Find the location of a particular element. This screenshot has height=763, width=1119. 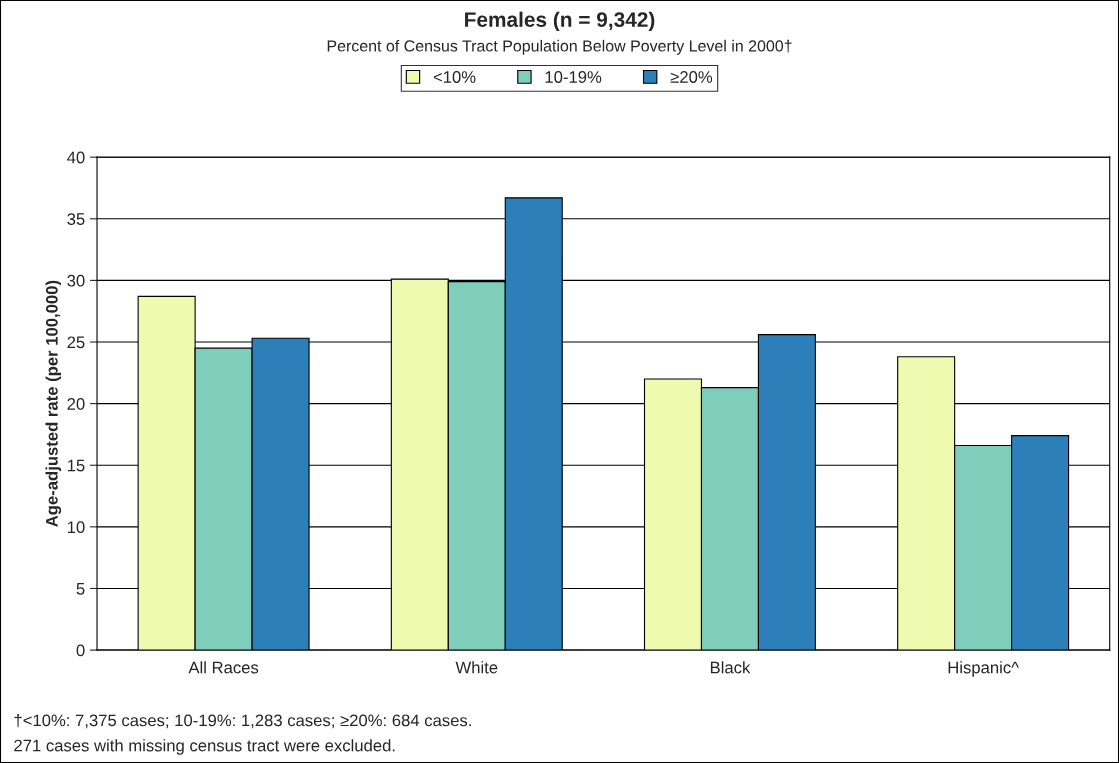

x-tick-label: Black is located at coordinates (730, 667).